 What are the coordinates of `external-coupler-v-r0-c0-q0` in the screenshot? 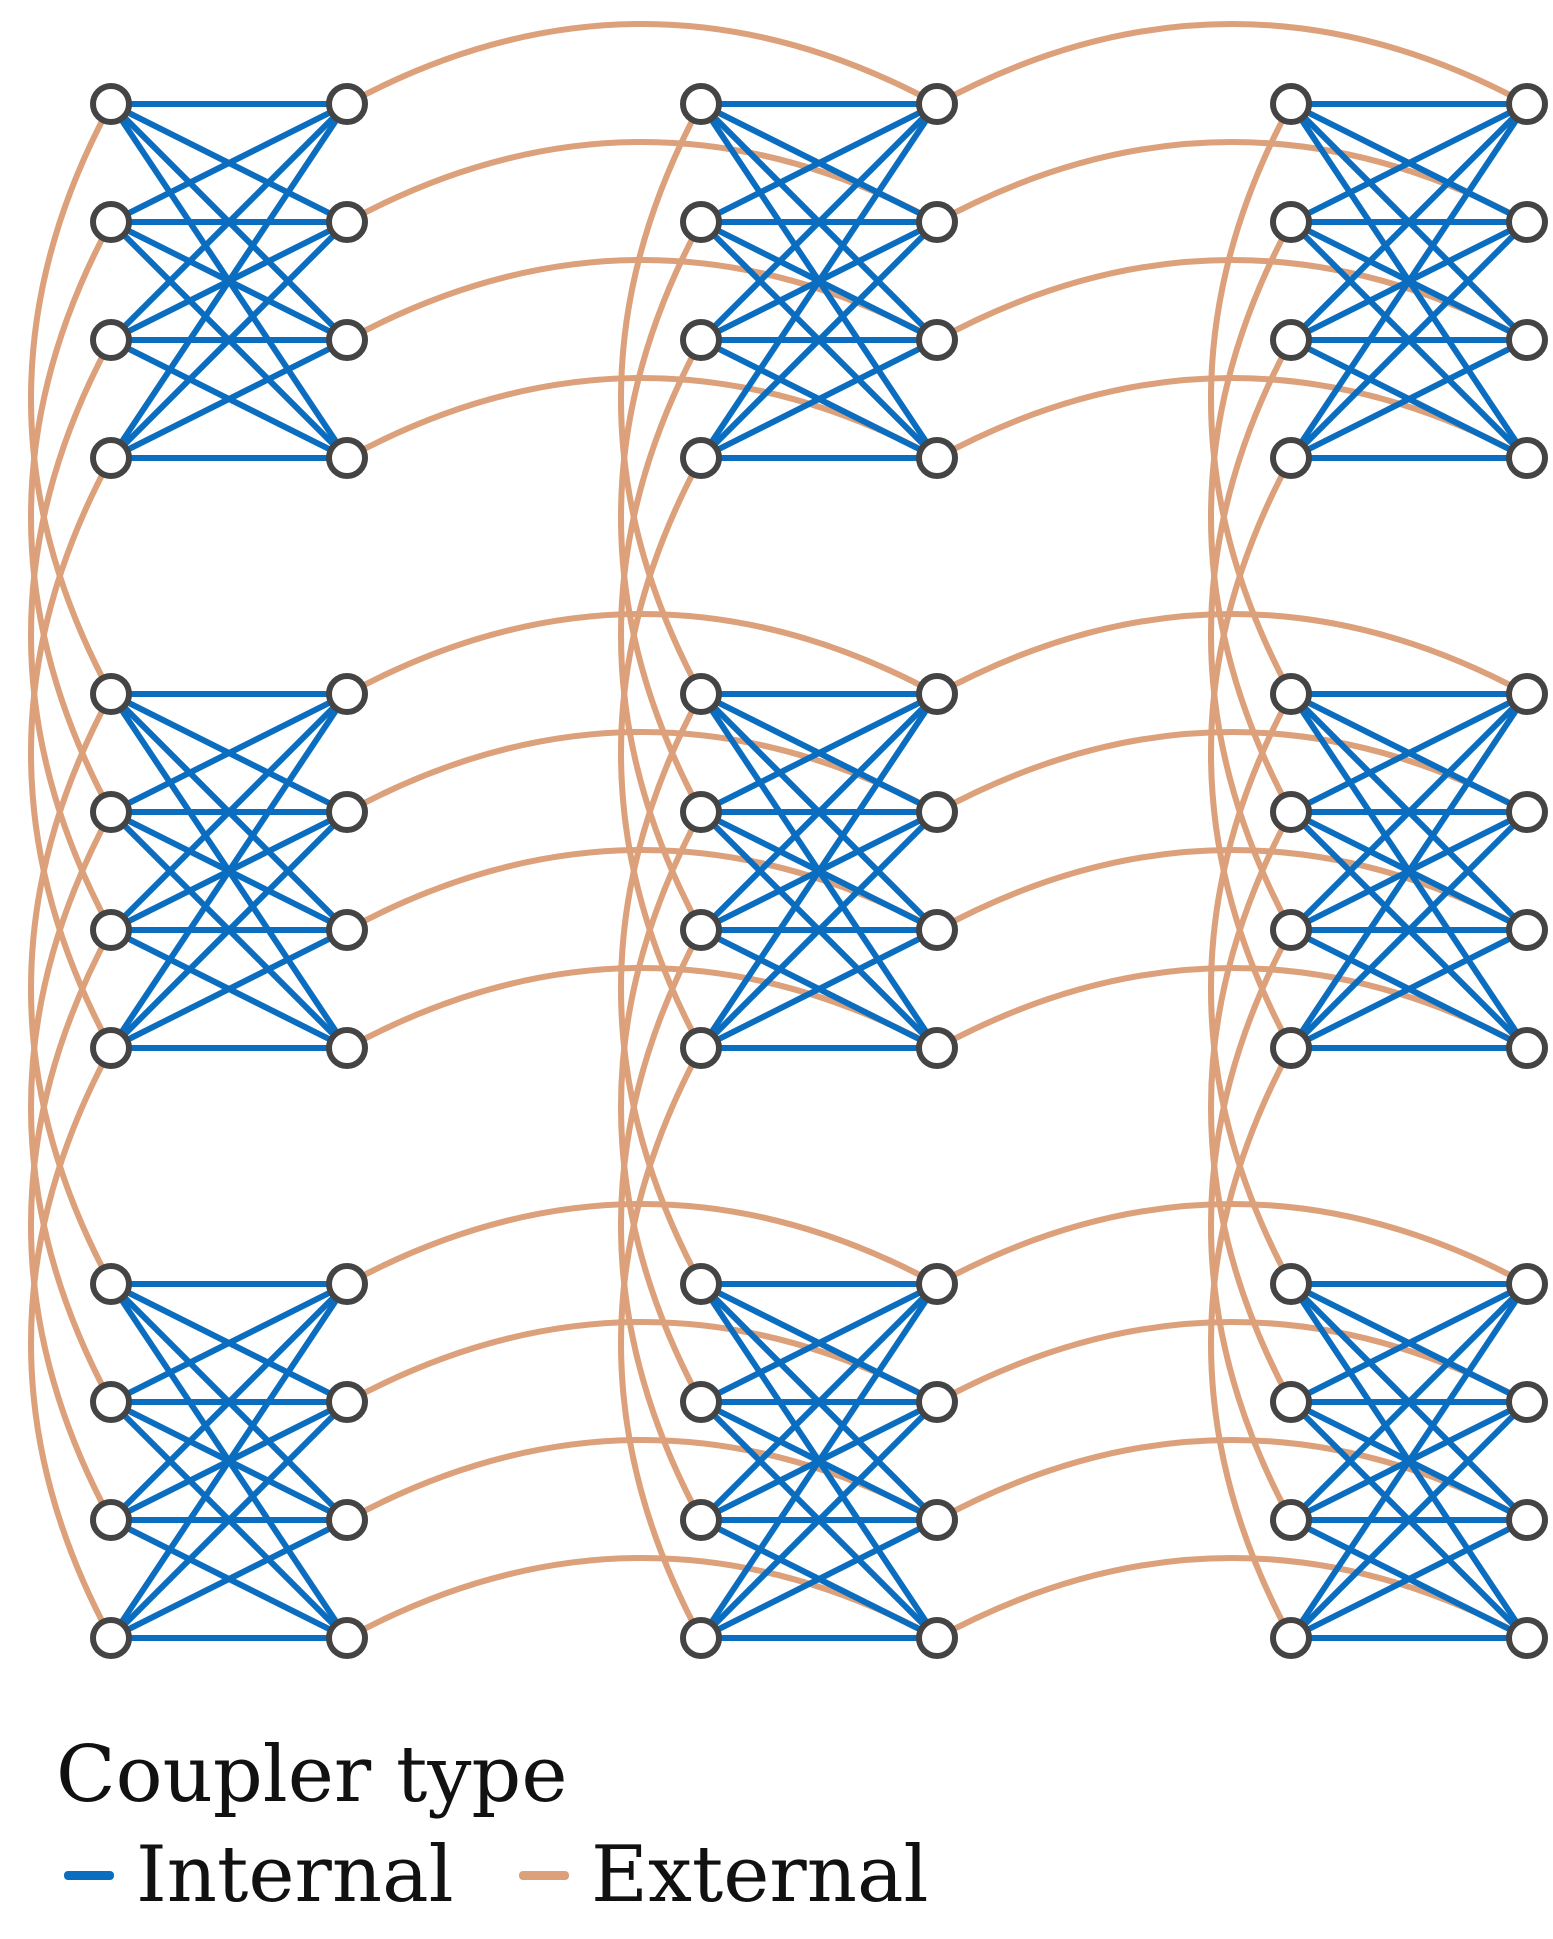 It's located at (71, 399).